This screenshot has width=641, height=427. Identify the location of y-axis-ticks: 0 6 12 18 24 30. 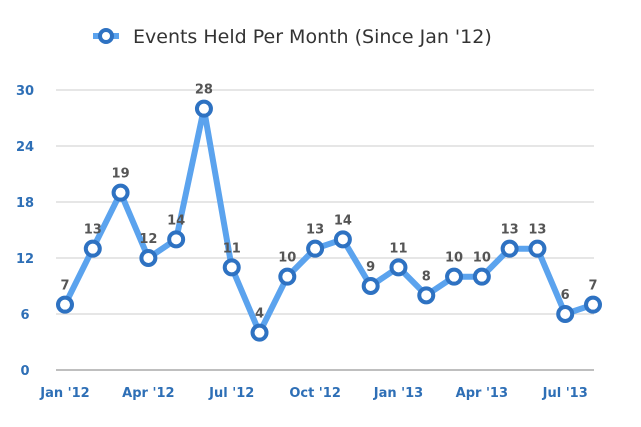
(25, 231).